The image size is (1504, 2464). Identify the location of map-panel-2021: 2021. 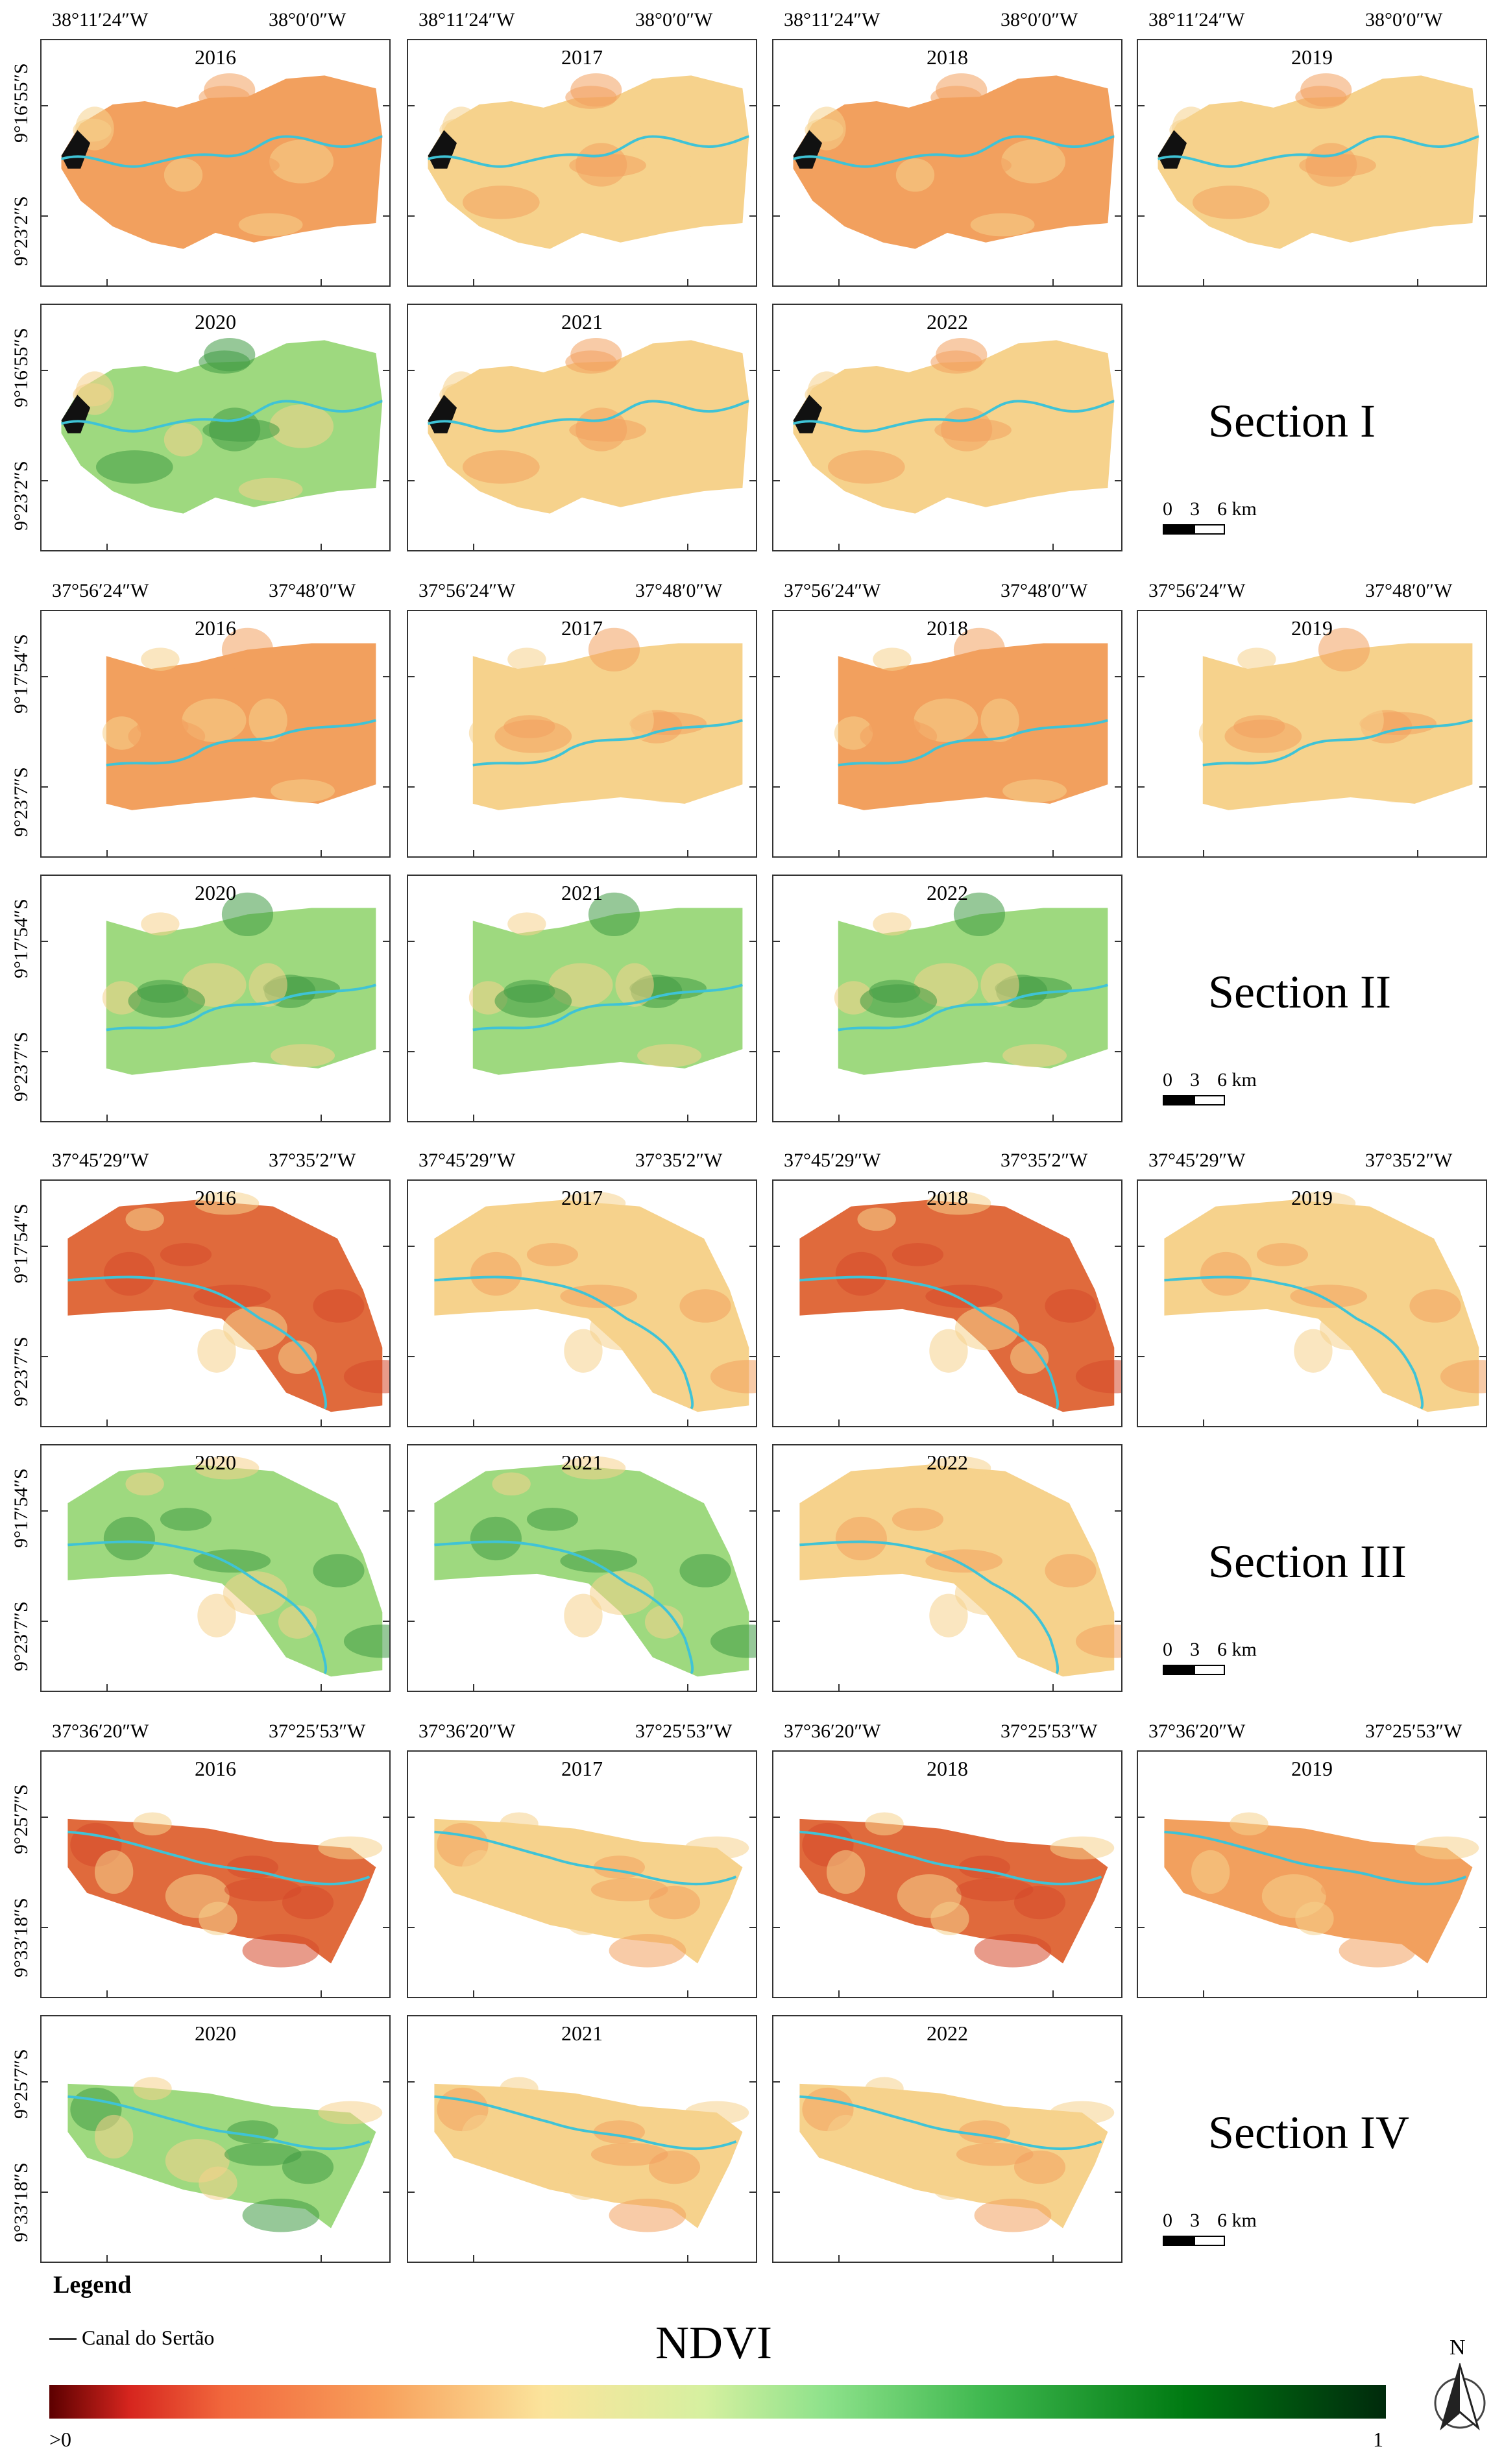
(582, 998).